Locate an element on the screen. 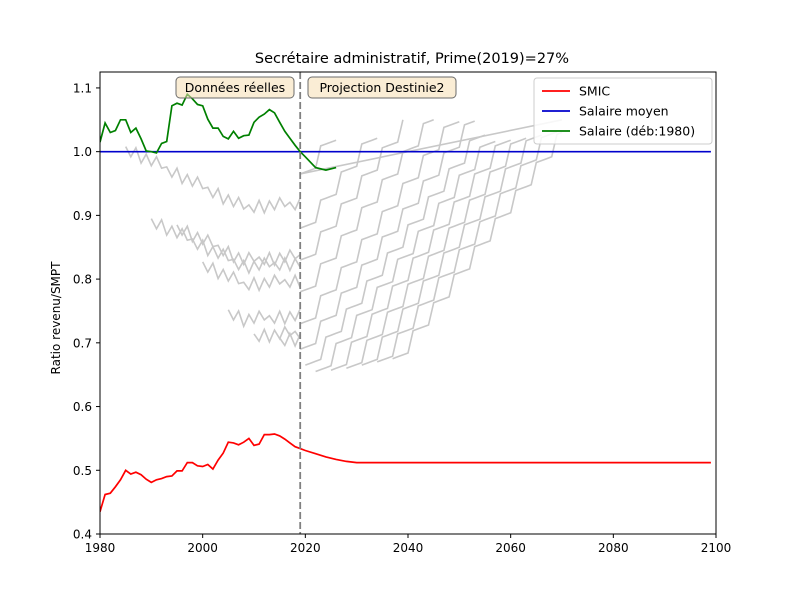  legend-label-0: SMIC is located at coordinates (594, 91).